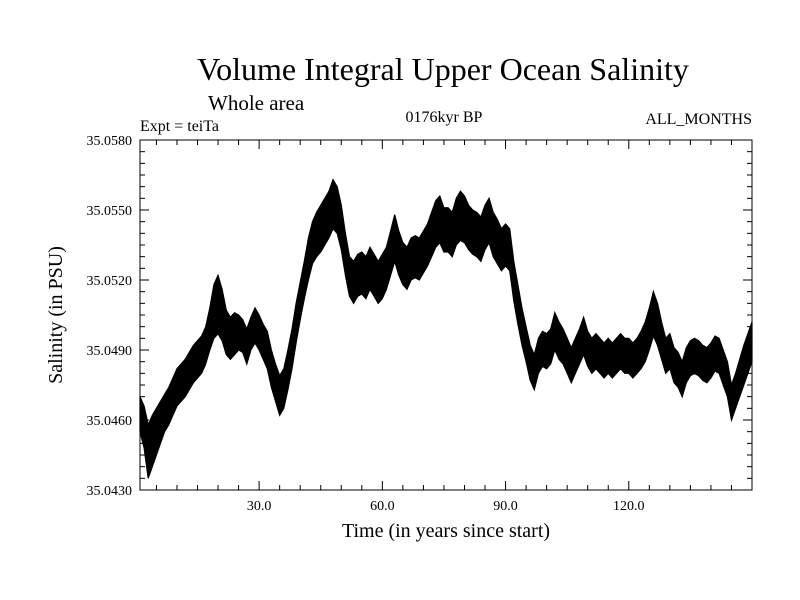 This screenshot has height=600, width=800. Describe the element at coordinates (110, 421) in the screenshot. I see `y-tick-label: 35.0460` at that location.